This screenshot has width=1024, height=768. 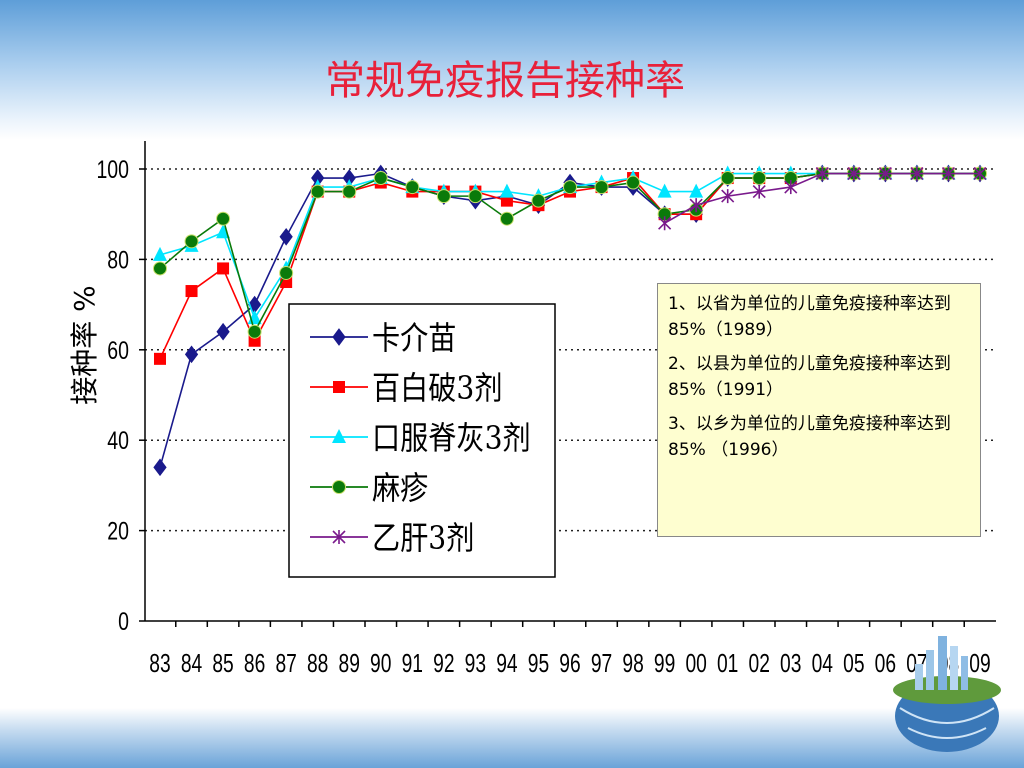 I want to click on x-tick-label: 95, so click(x=538, y=663).